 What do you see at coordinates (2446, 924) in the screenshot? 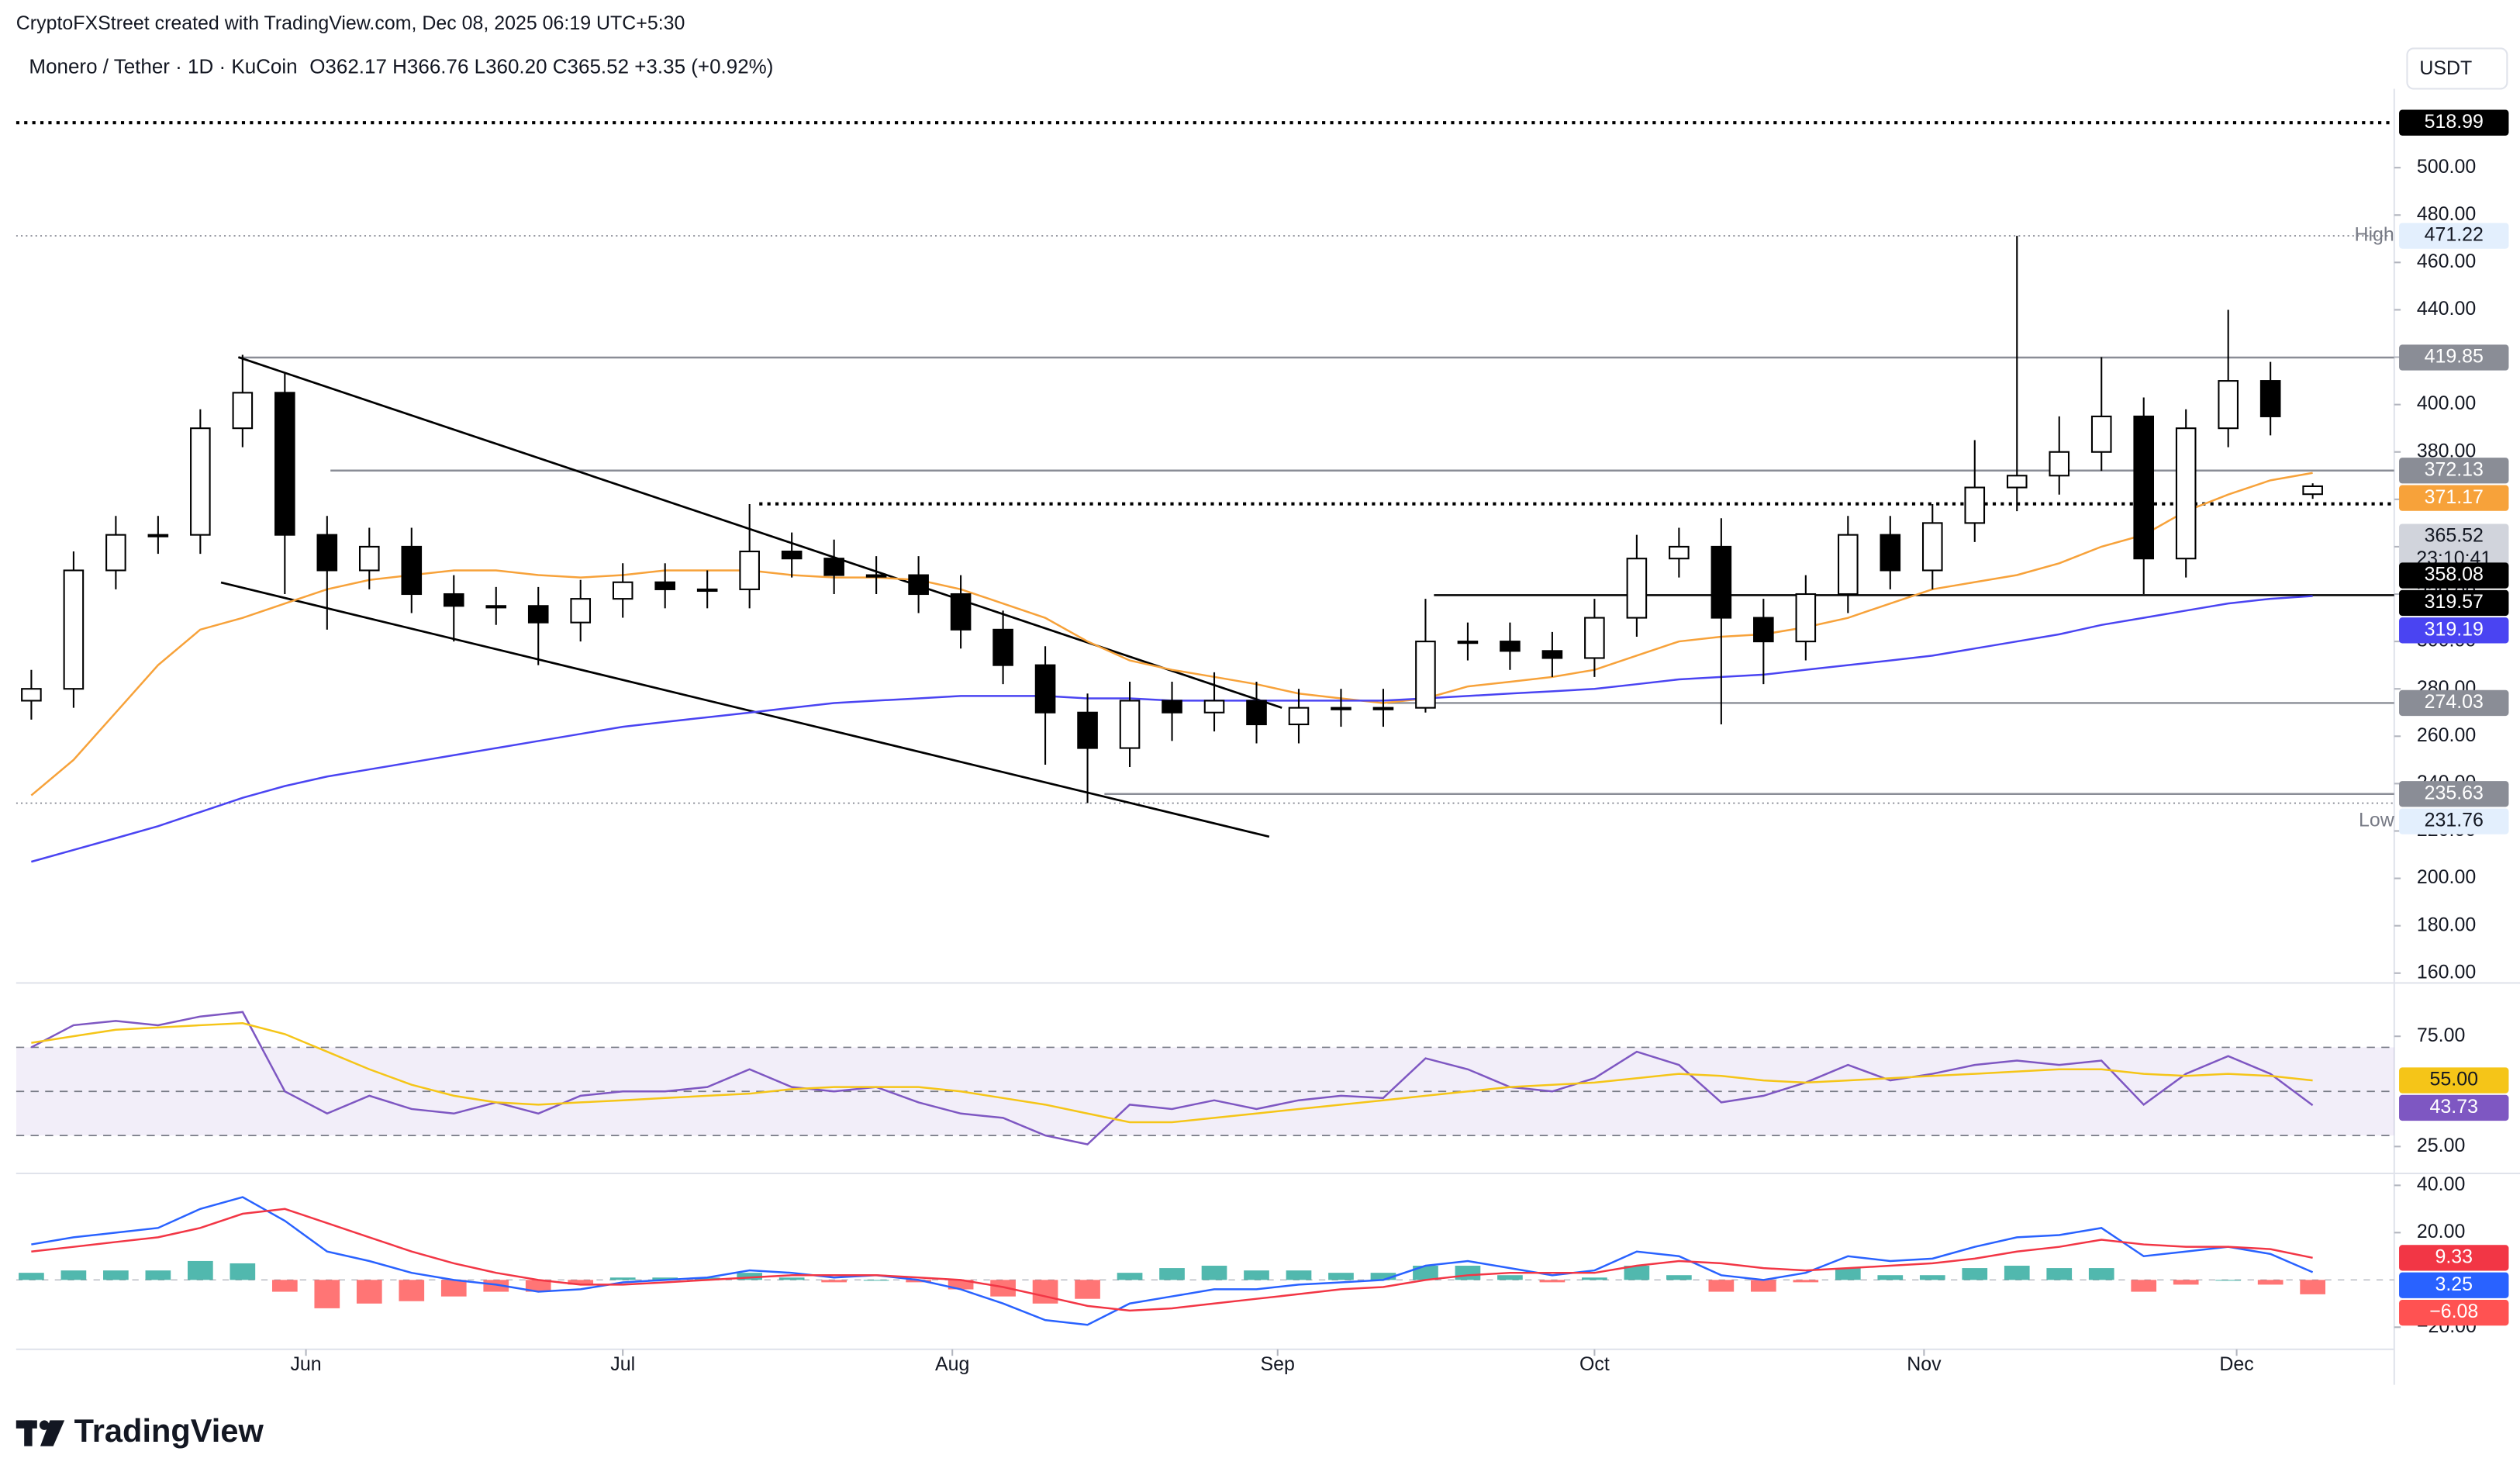
I see `y-tick-label: 180.00` at bounding box center [2446, 924].